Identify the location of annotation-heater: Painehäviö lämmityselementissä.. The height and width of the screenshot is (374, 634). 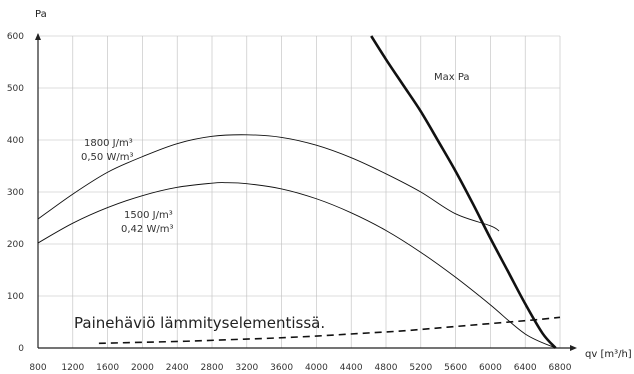
(199, 323).